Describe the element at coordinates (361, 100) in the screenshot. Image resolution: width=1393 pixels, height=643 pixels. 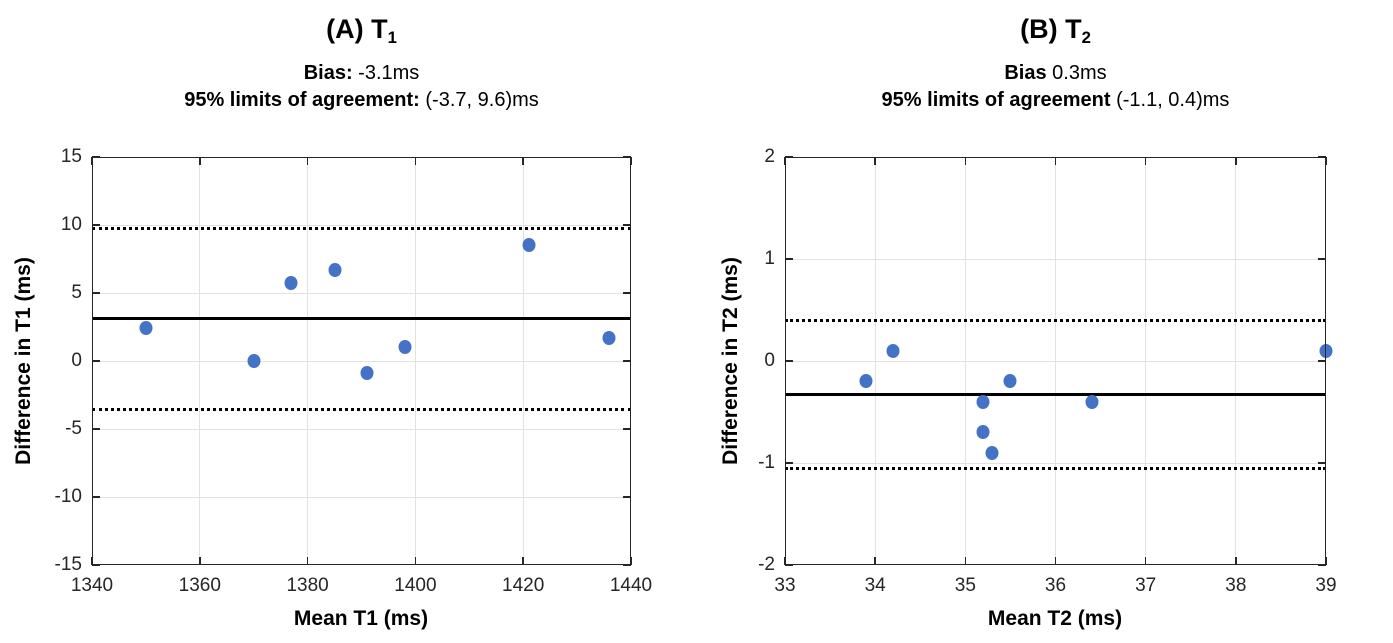
I see `panel-a-loa-text: 95% limits of agreement: (-3.7, 9.6)ms` at that location.